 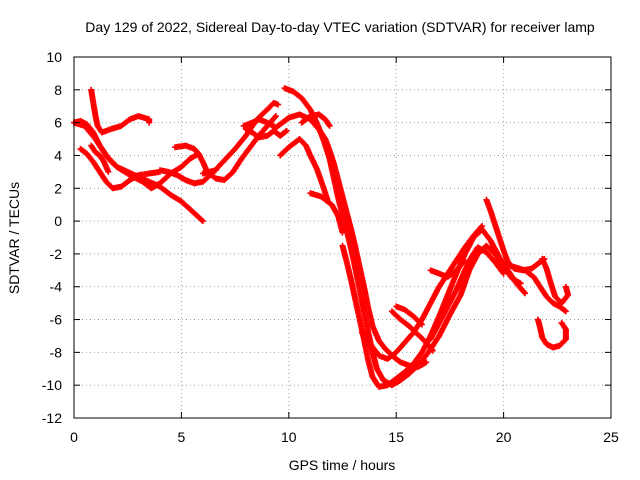 I want to click on y-tick-label: -12, so click(x=52, y=418).